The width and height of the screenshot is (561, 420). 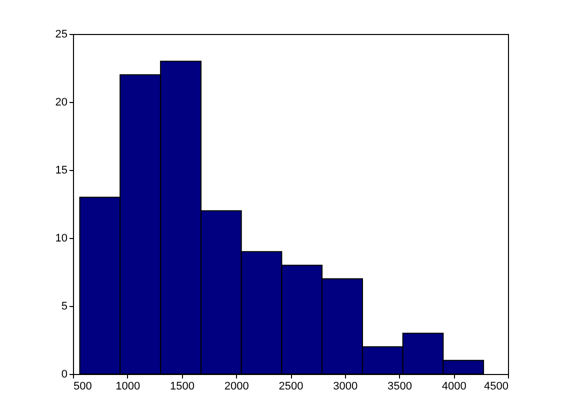 What do you see at coordinates (291, 386) in the screenshot?
I see `x-tick-label: 2500` at bounding box center [291, 386].